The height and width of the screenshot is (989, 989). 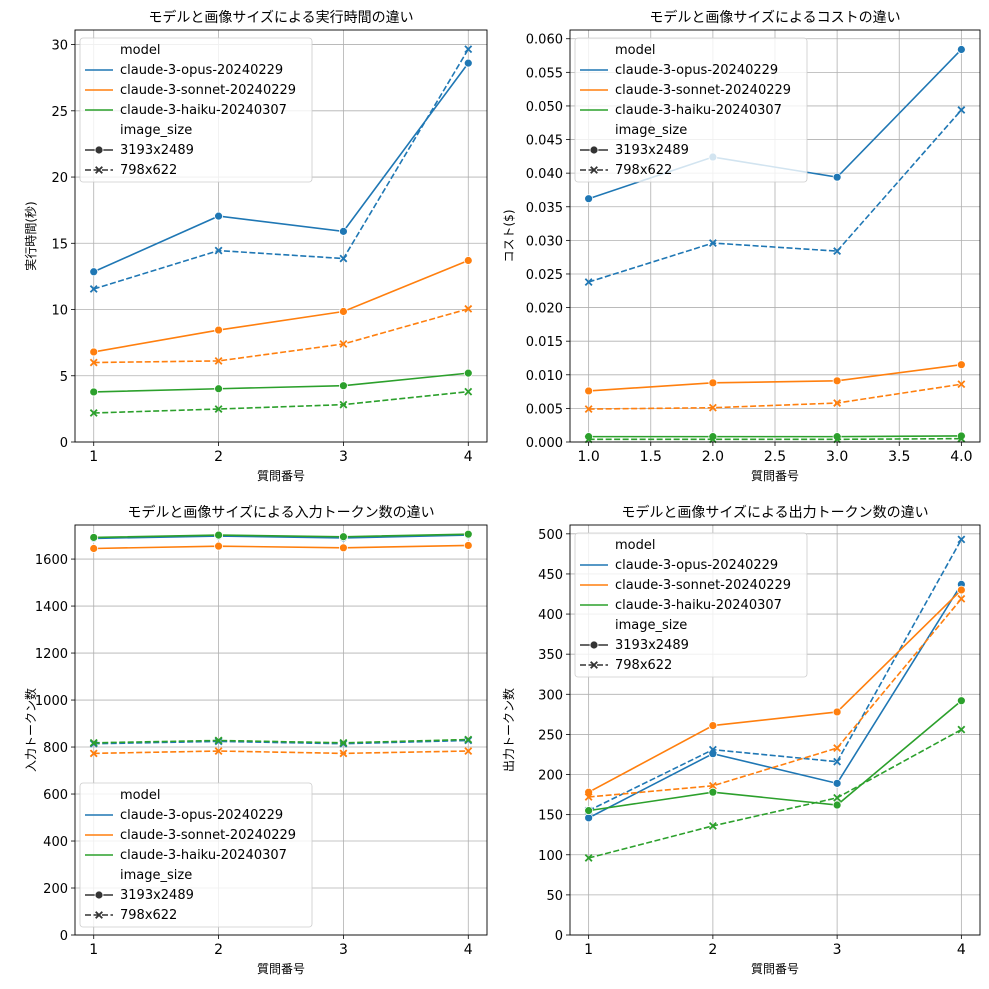 What do you see at coordinates (59, 112) in the screenshot?
I see `y-tick-label: 25` at bounding box center [59, 112].